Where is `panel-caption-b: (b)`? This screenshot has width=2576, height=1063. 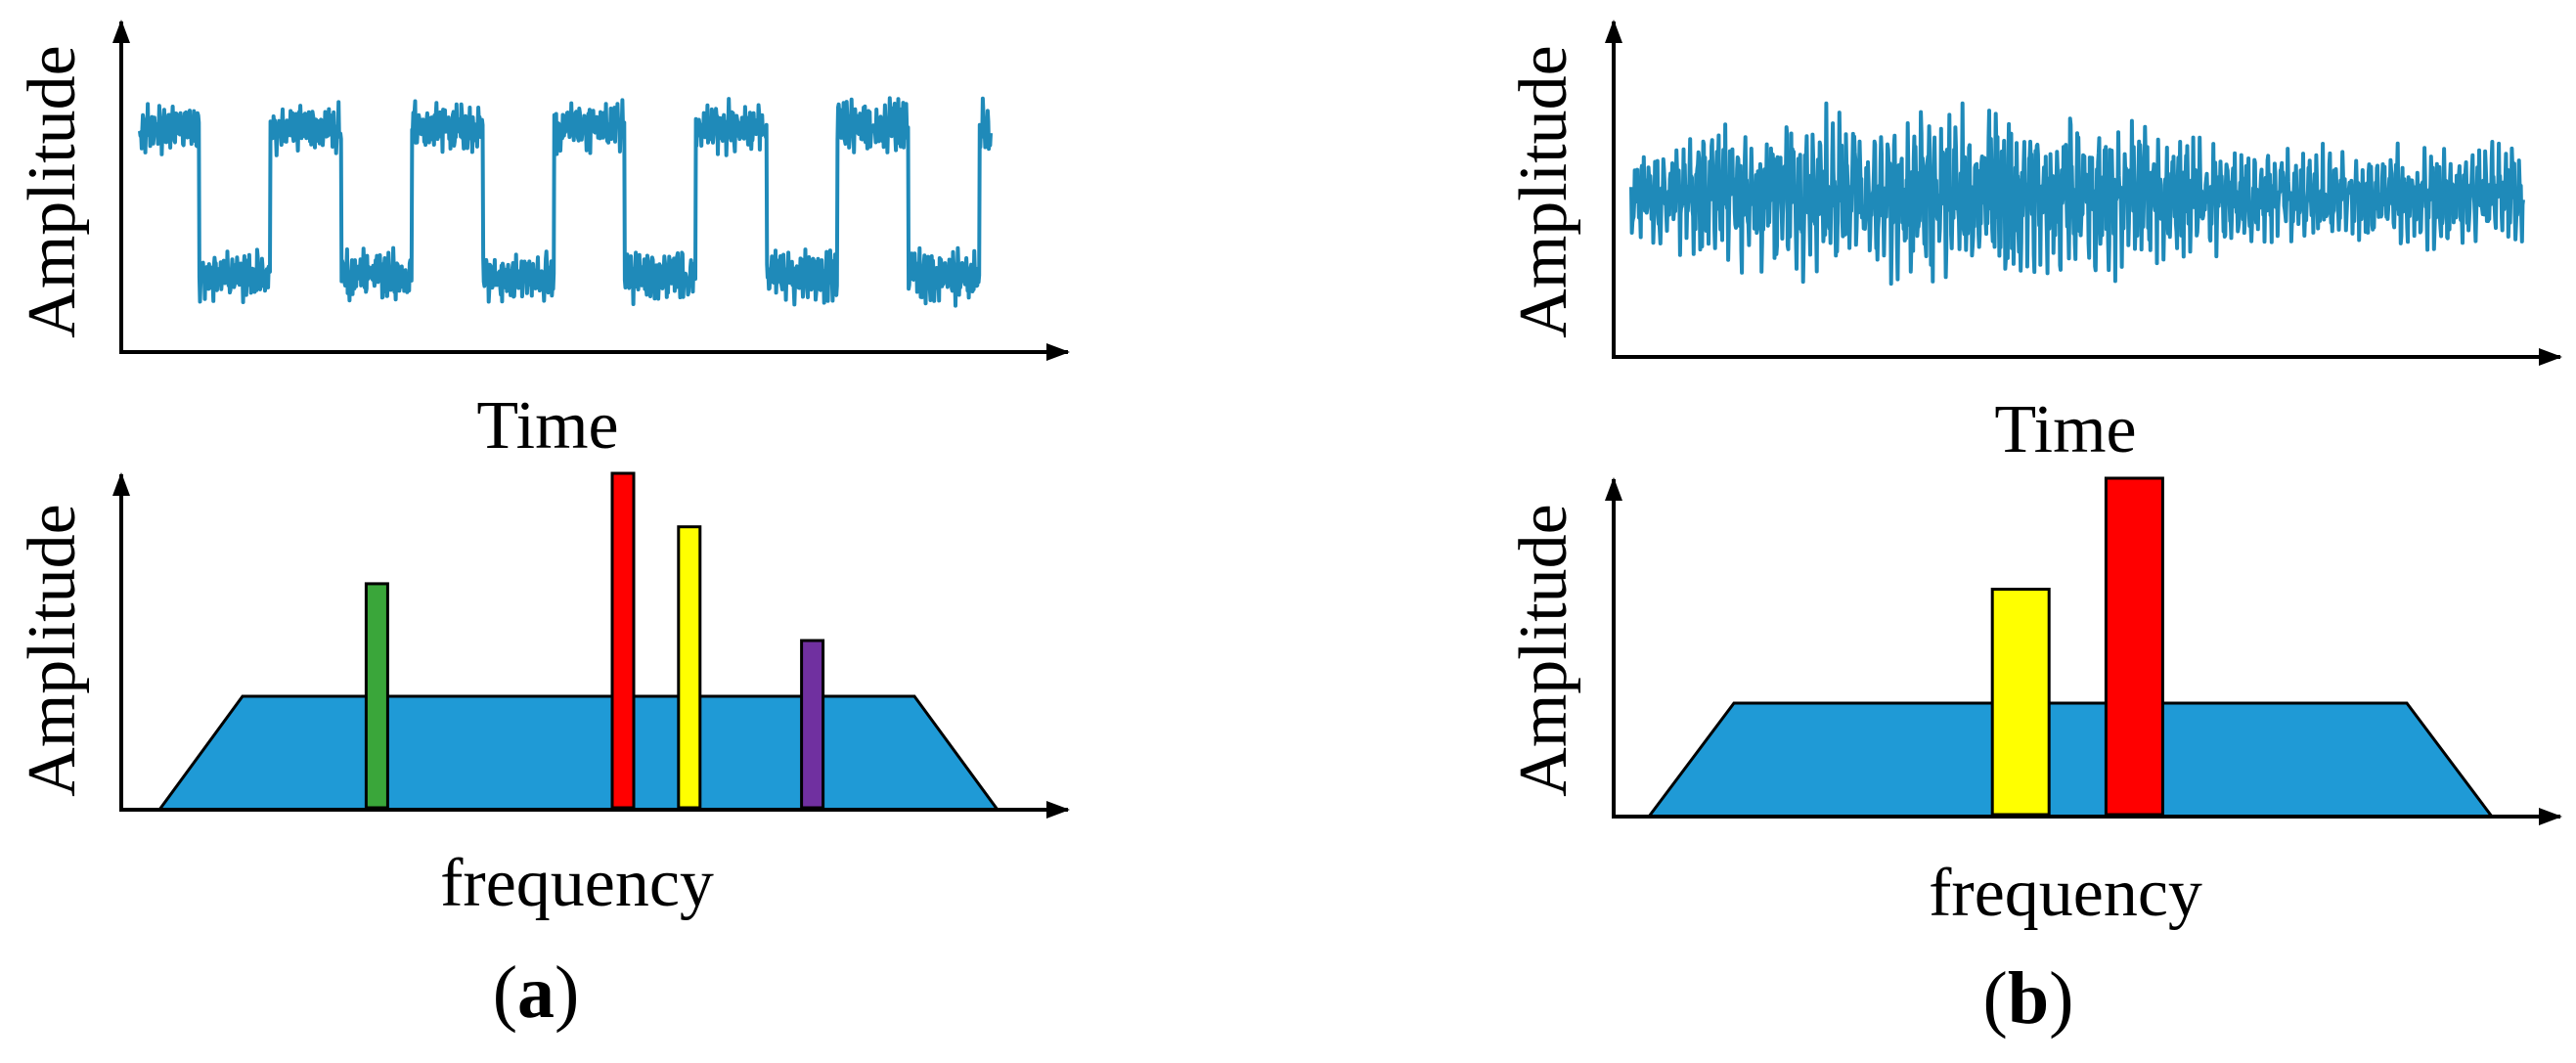 panel-caption-b: (b) is located at coordinates (2029, 998).